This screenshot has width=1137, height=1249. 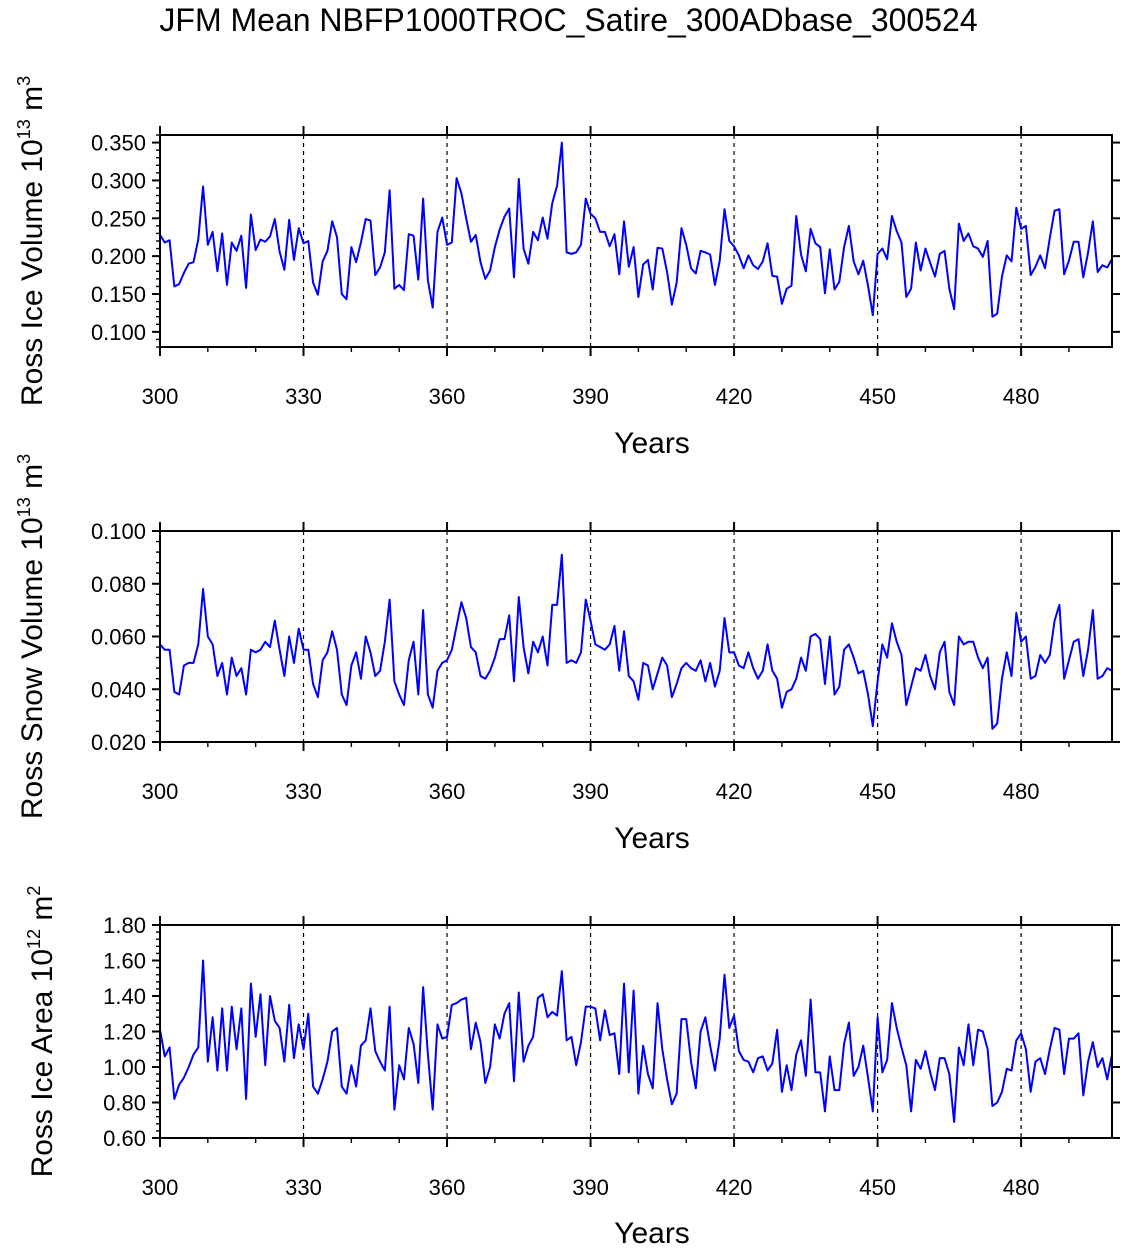 What do you see at coordinates (118, 180) in the screenshot?
I see `y-tick-label: 0.300` at bounding box center [118, 180].